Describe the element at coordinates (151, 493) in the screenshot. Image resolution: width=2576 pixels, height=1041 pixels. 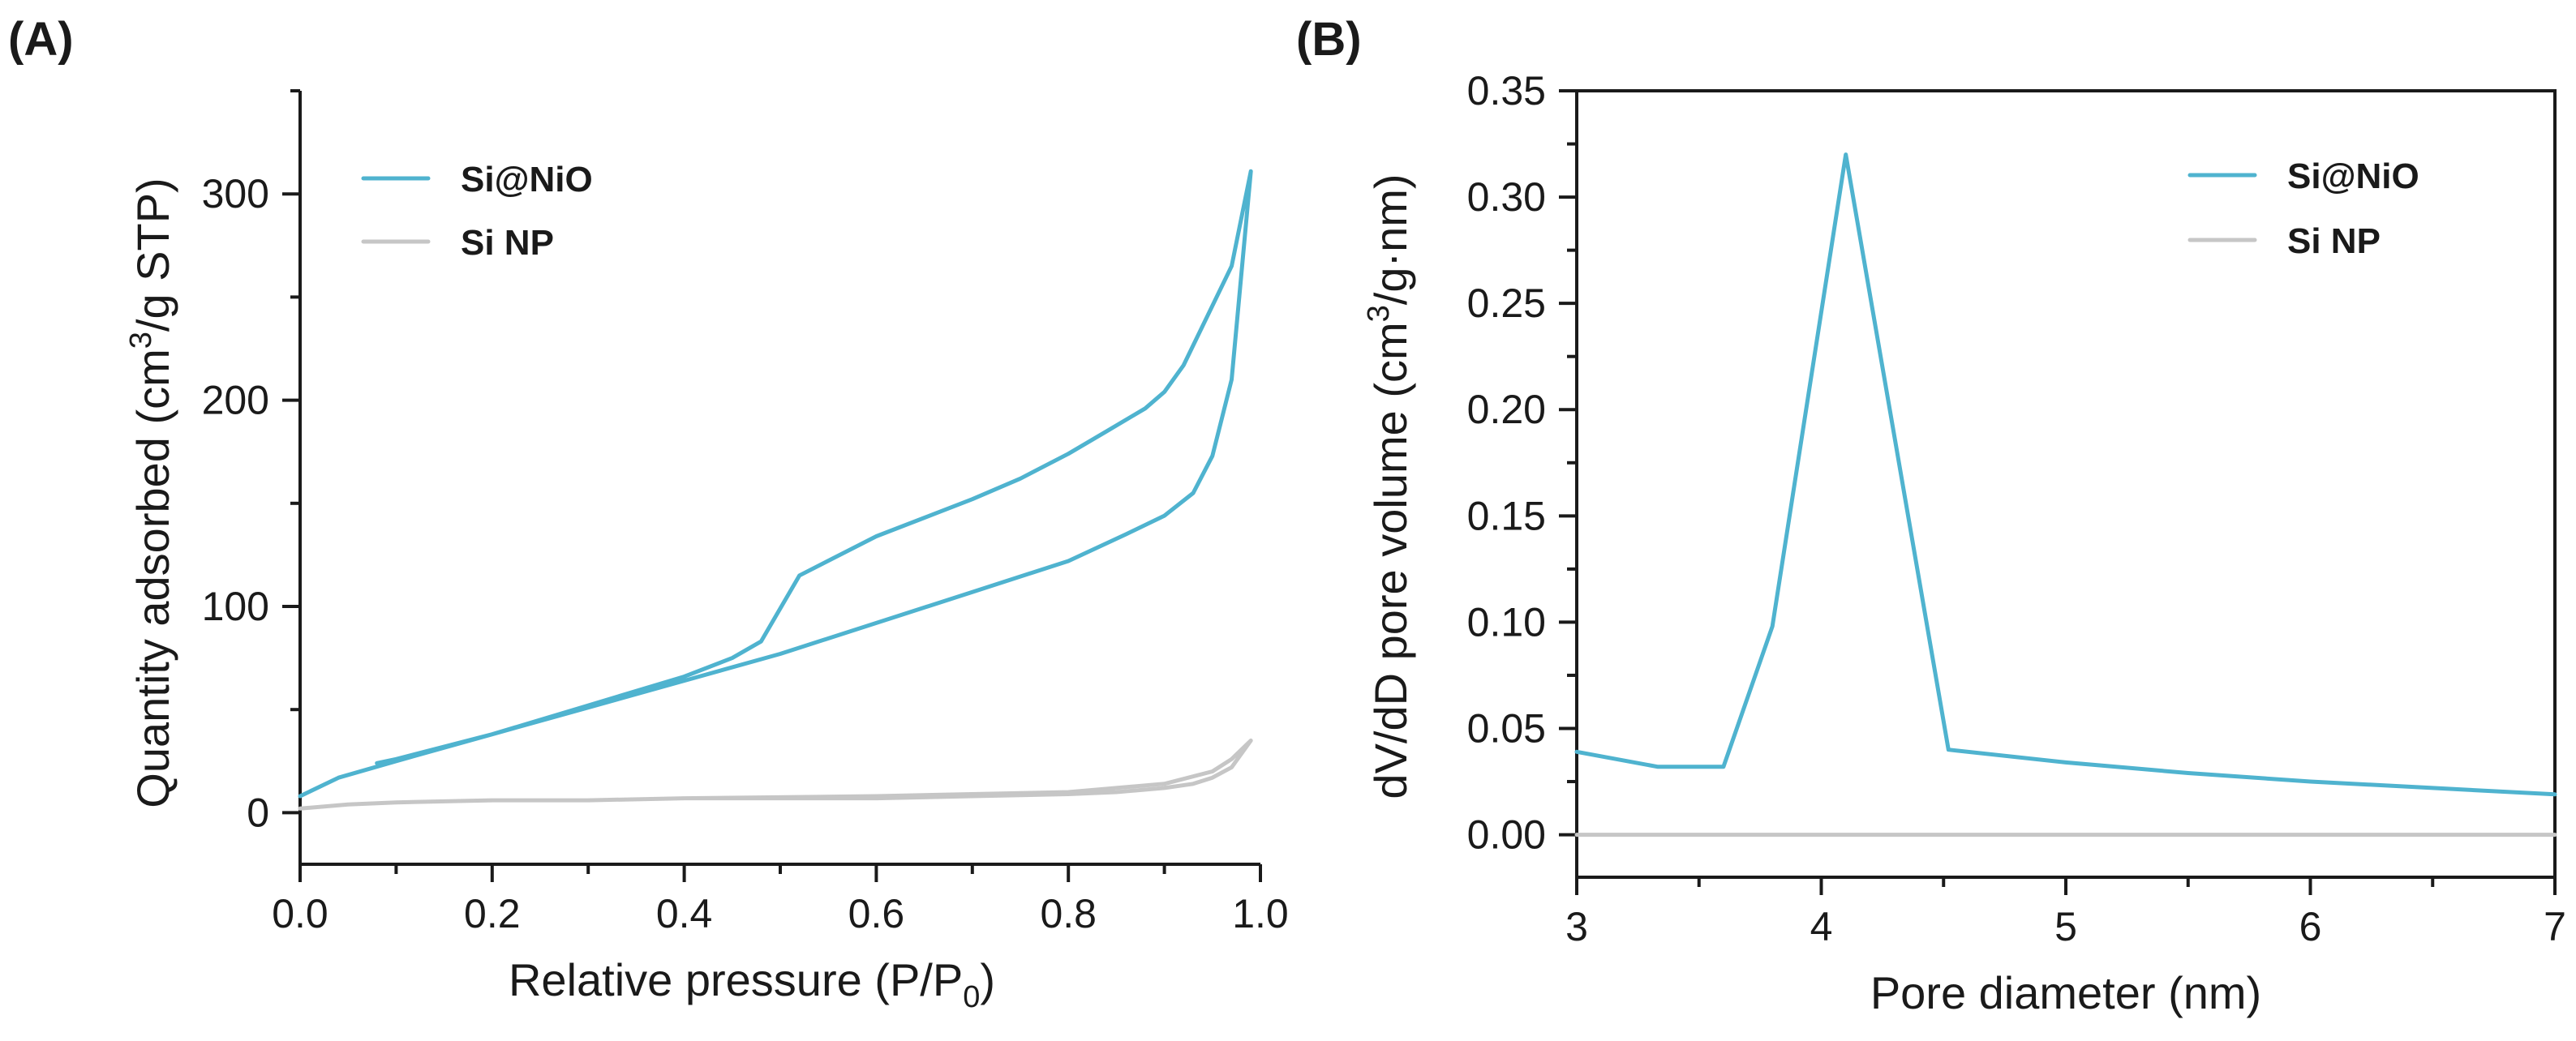
I see `panel-a-y-axis-title: Quantity adsorbed (cm3/g STP)` at that location.